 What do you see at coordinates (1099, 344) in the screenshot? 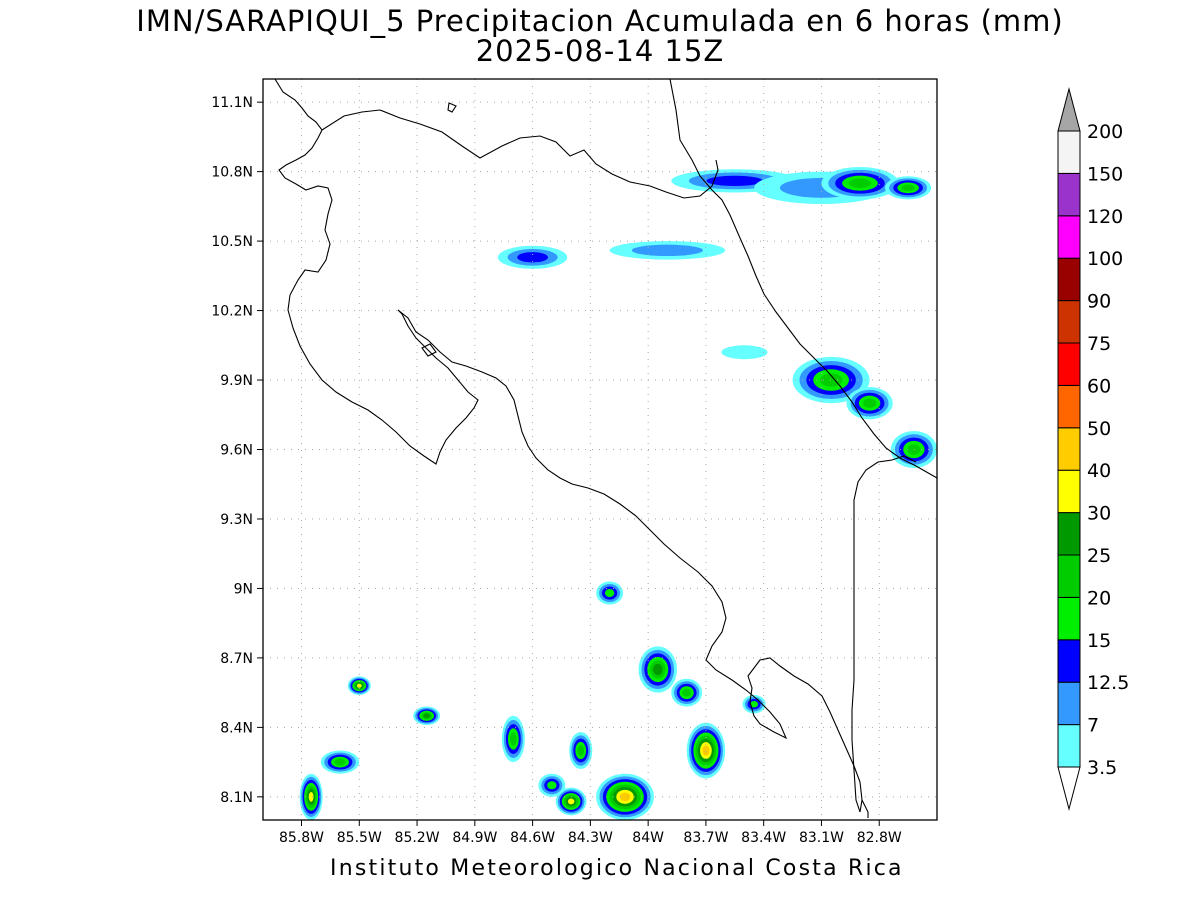
I see `colorbar-label: 75` at bounding box center [1099, 344].